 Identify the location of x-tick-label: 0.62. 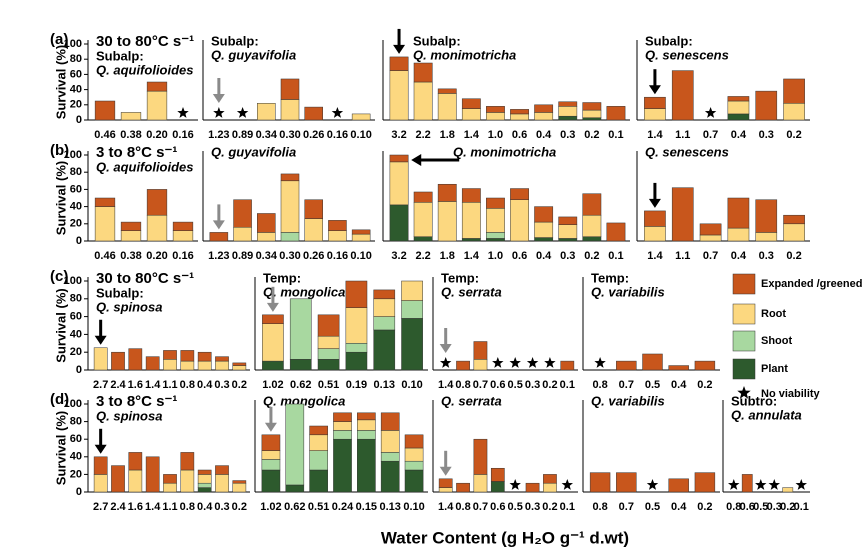
(294, 507).